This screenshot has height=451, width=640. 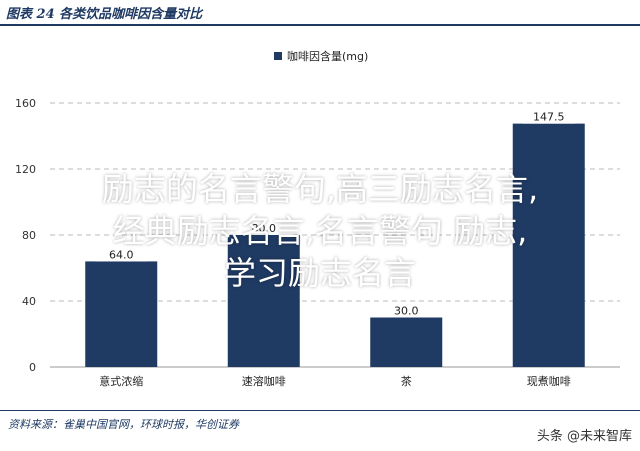 I want to click on header-divider, so click(x=320, y=25).